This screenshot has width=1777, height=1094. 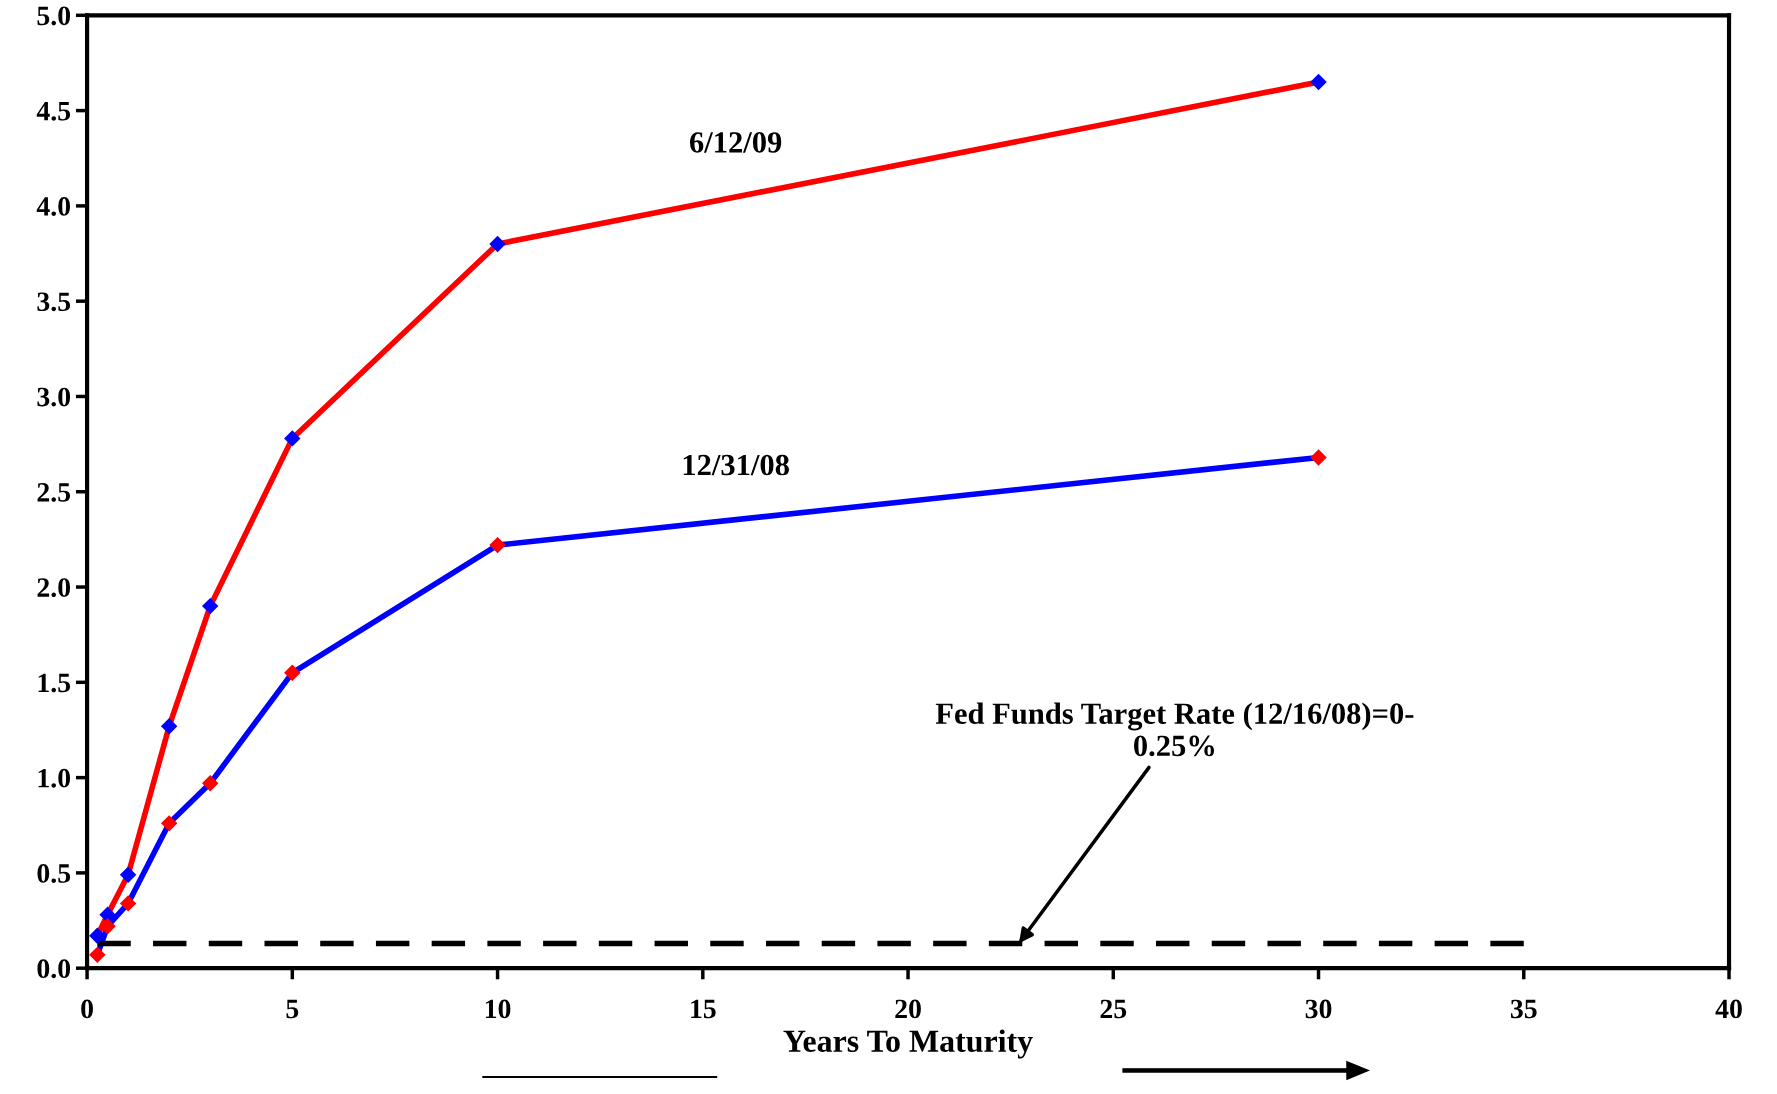 I want to click on y-tick-label: 1.0, so click(x=54, y=778).